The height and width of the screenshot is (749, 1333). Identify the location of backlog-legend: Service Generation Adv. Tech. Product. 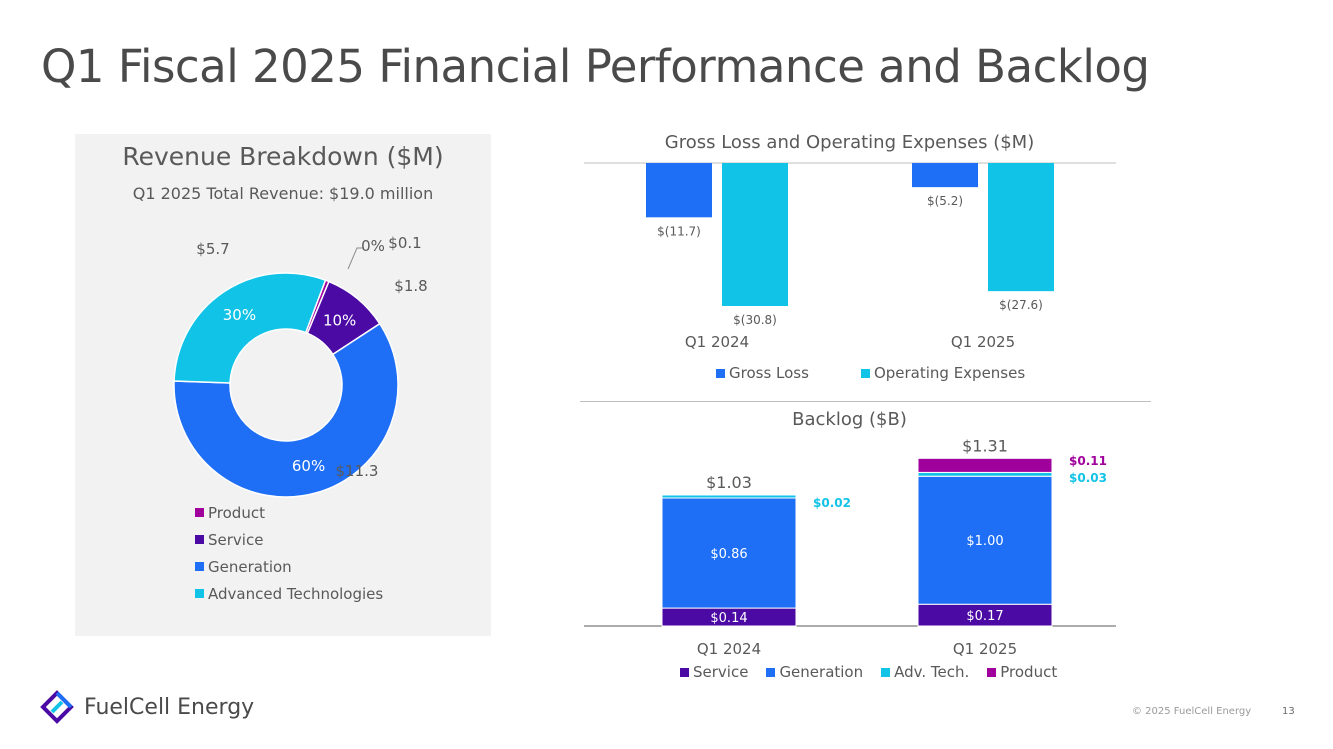
(879, 672).